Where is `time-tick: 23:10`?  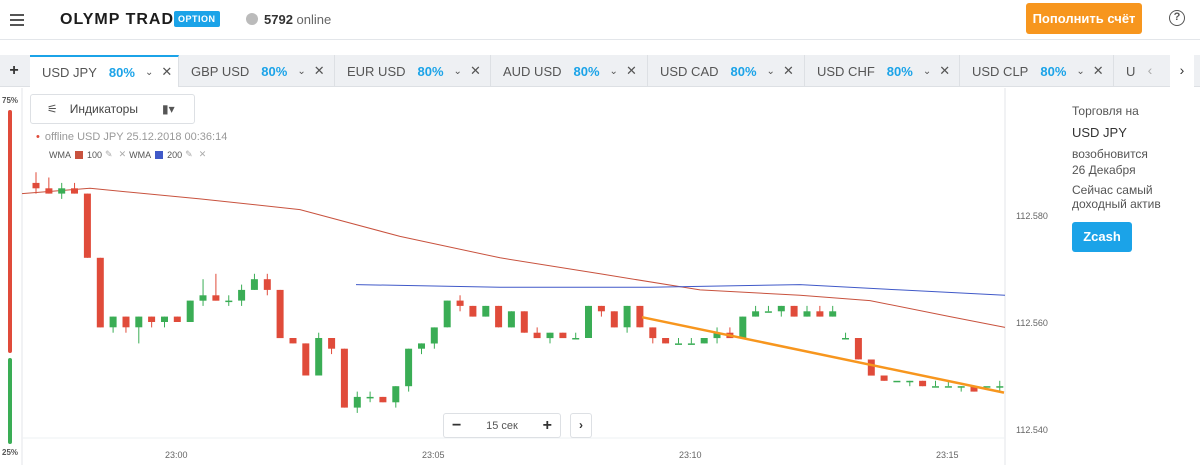 time-tick: 23:10 is located at coordinates (690, 455).